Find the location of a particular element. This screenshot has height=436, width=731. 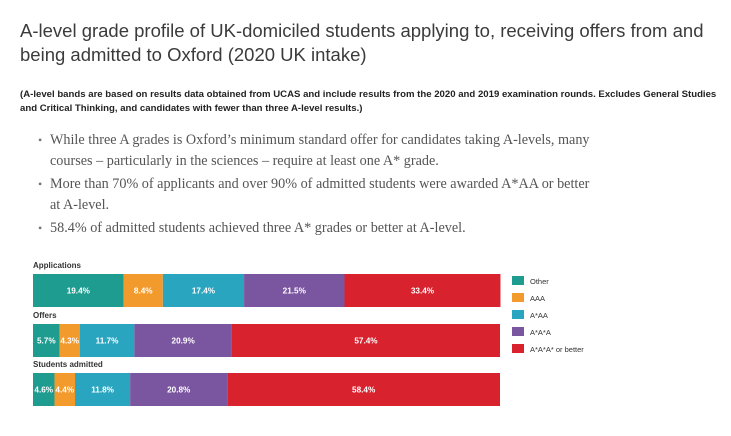

data-label-2-3: 20.8% is located at coordinates (179, 390).